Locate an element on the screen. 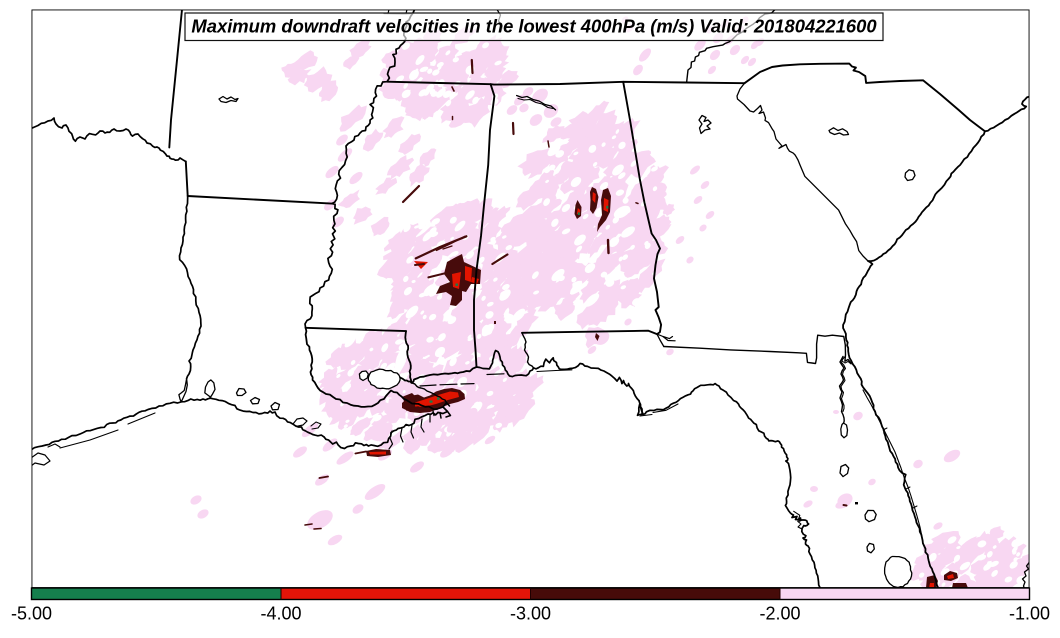 The height and width of the screenshot is (638, 1060). svg-text: -5.00 is located at coordinates (31, 614).